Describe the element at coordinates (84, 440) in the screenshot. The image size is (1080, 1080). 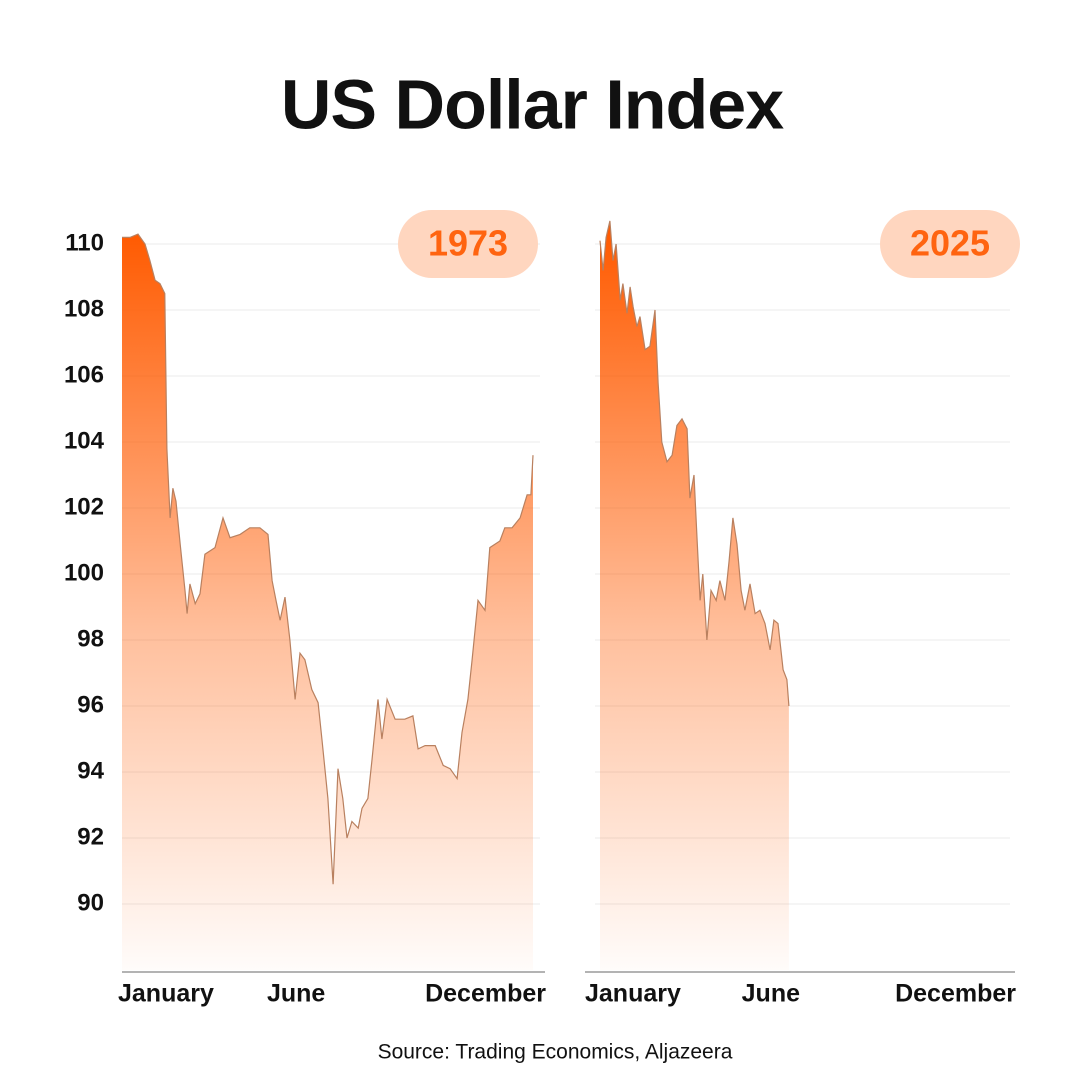
I see `y-tick-label: 104` at that location.